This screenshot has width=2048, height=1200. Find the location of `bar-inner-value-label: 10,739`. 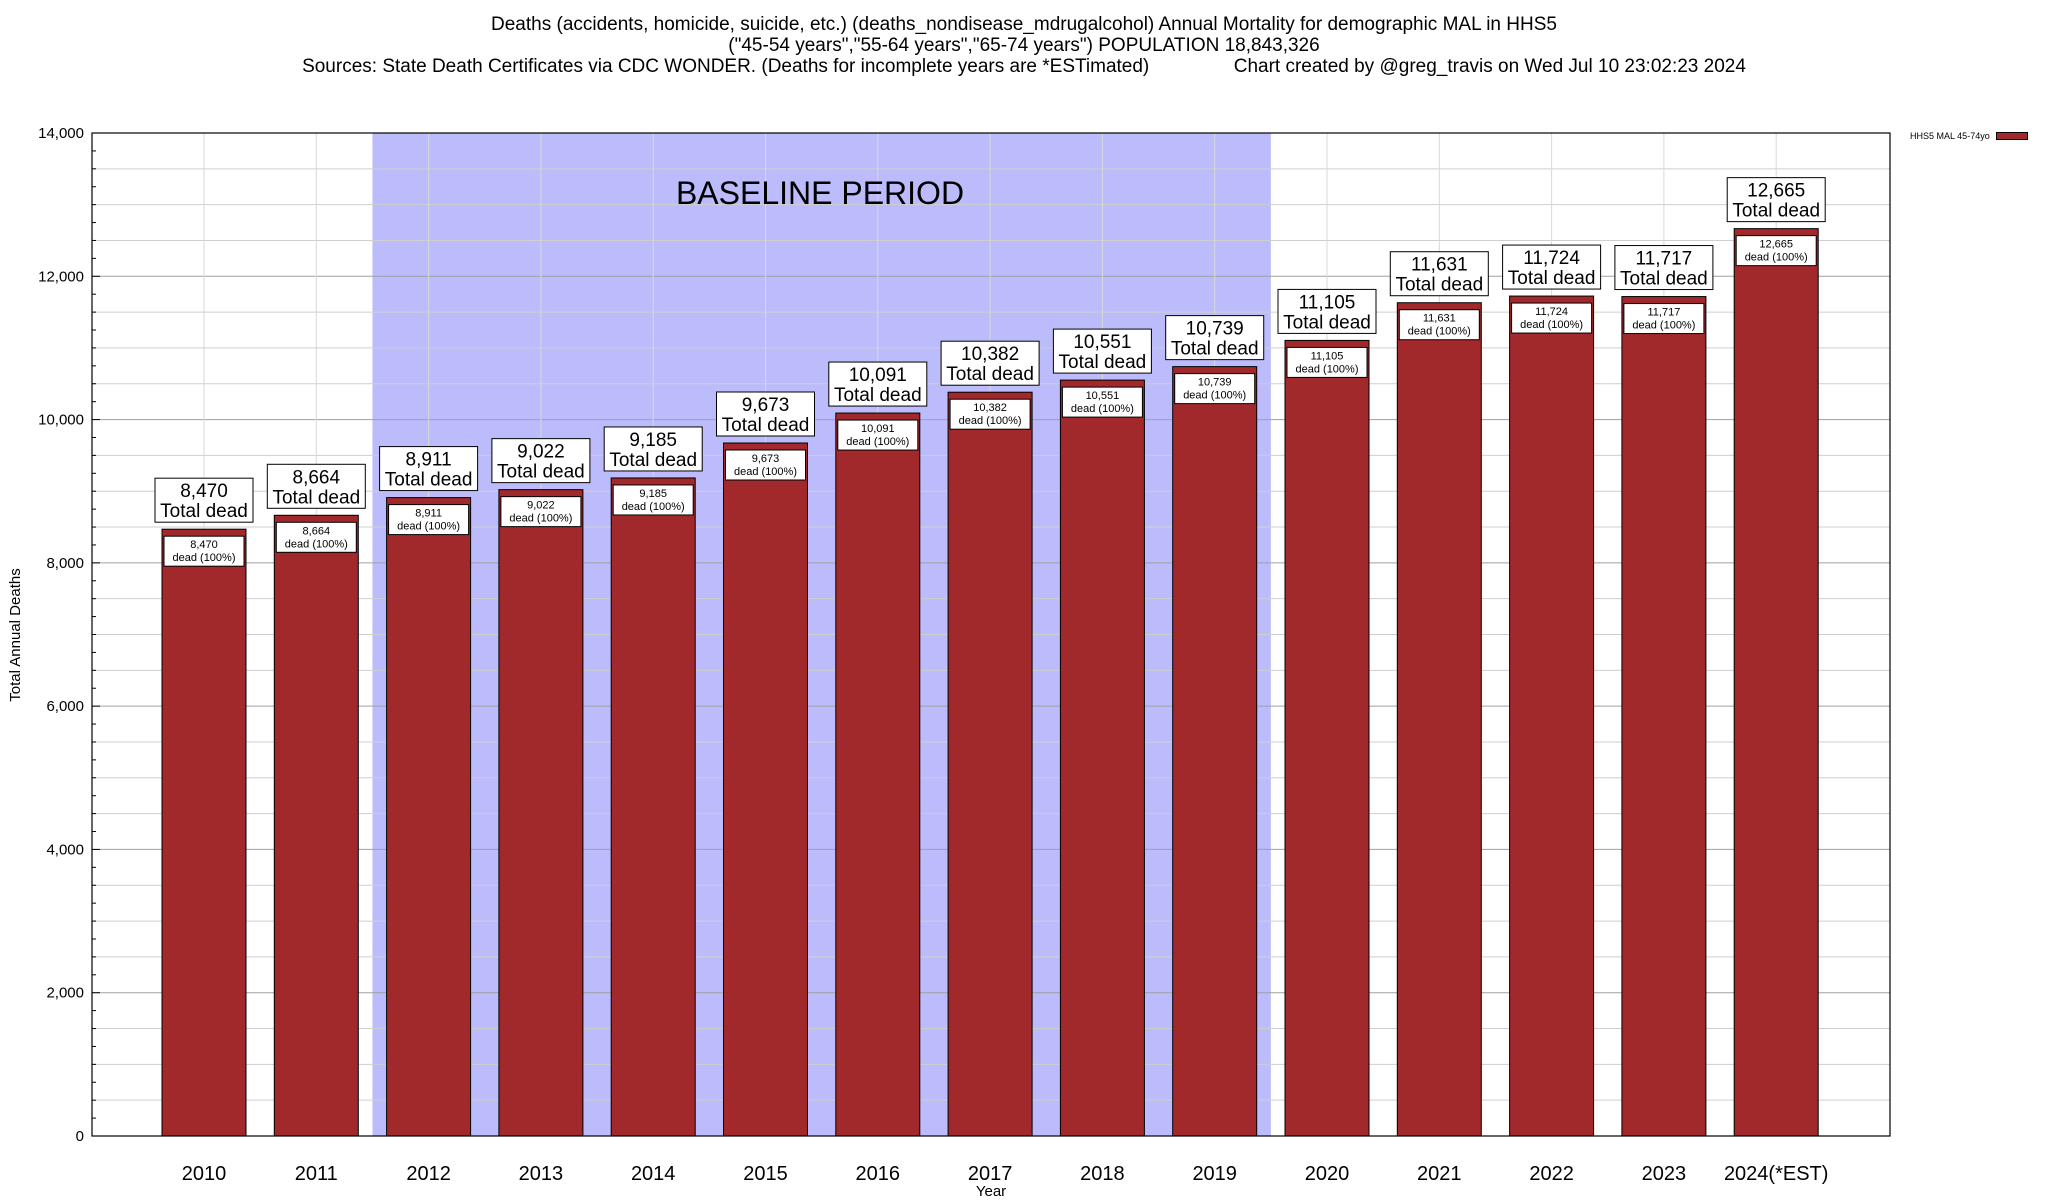

bar-inner-value-label: 10,739 is located at coordinates (1215, 383).